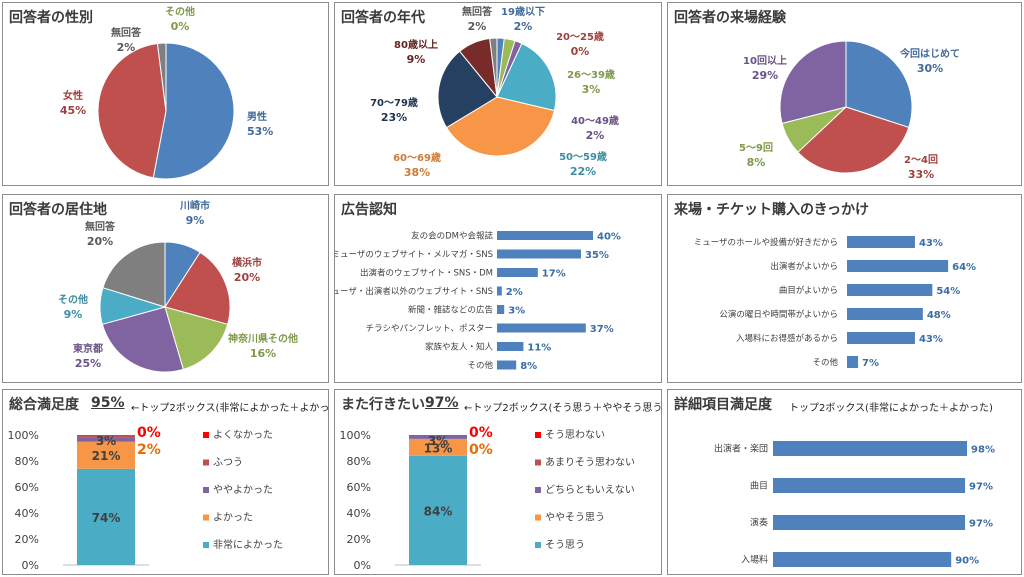  What do you see at coordinates (414, 254) in the screenshot?
I see `category-label: ミューザのウェブサイト・メルマガ・SNS` at bounding box center [414, 254].